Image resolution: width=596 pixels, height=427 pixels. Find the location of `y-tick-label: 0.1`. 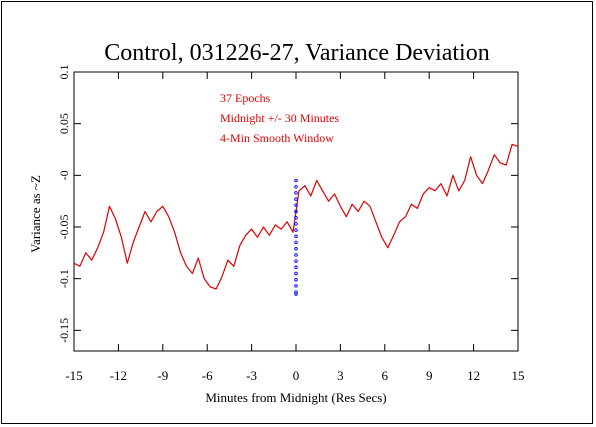

y-tick-label: 0.1 is located at coordinates (64, 72).